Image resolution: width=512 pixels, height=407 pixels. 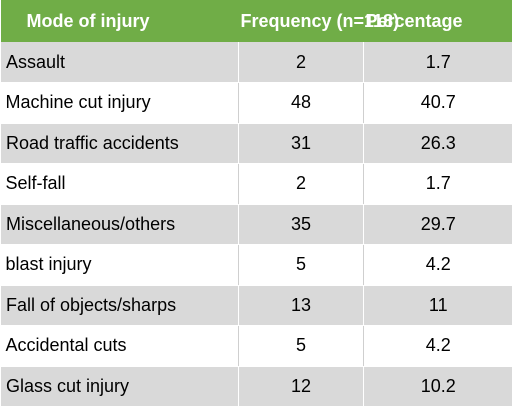 What do you see at coordinates (120, 305) in the screenshot?
I see `mode-cell: Fall of objects/sharps` at bounding box center [120, 305].